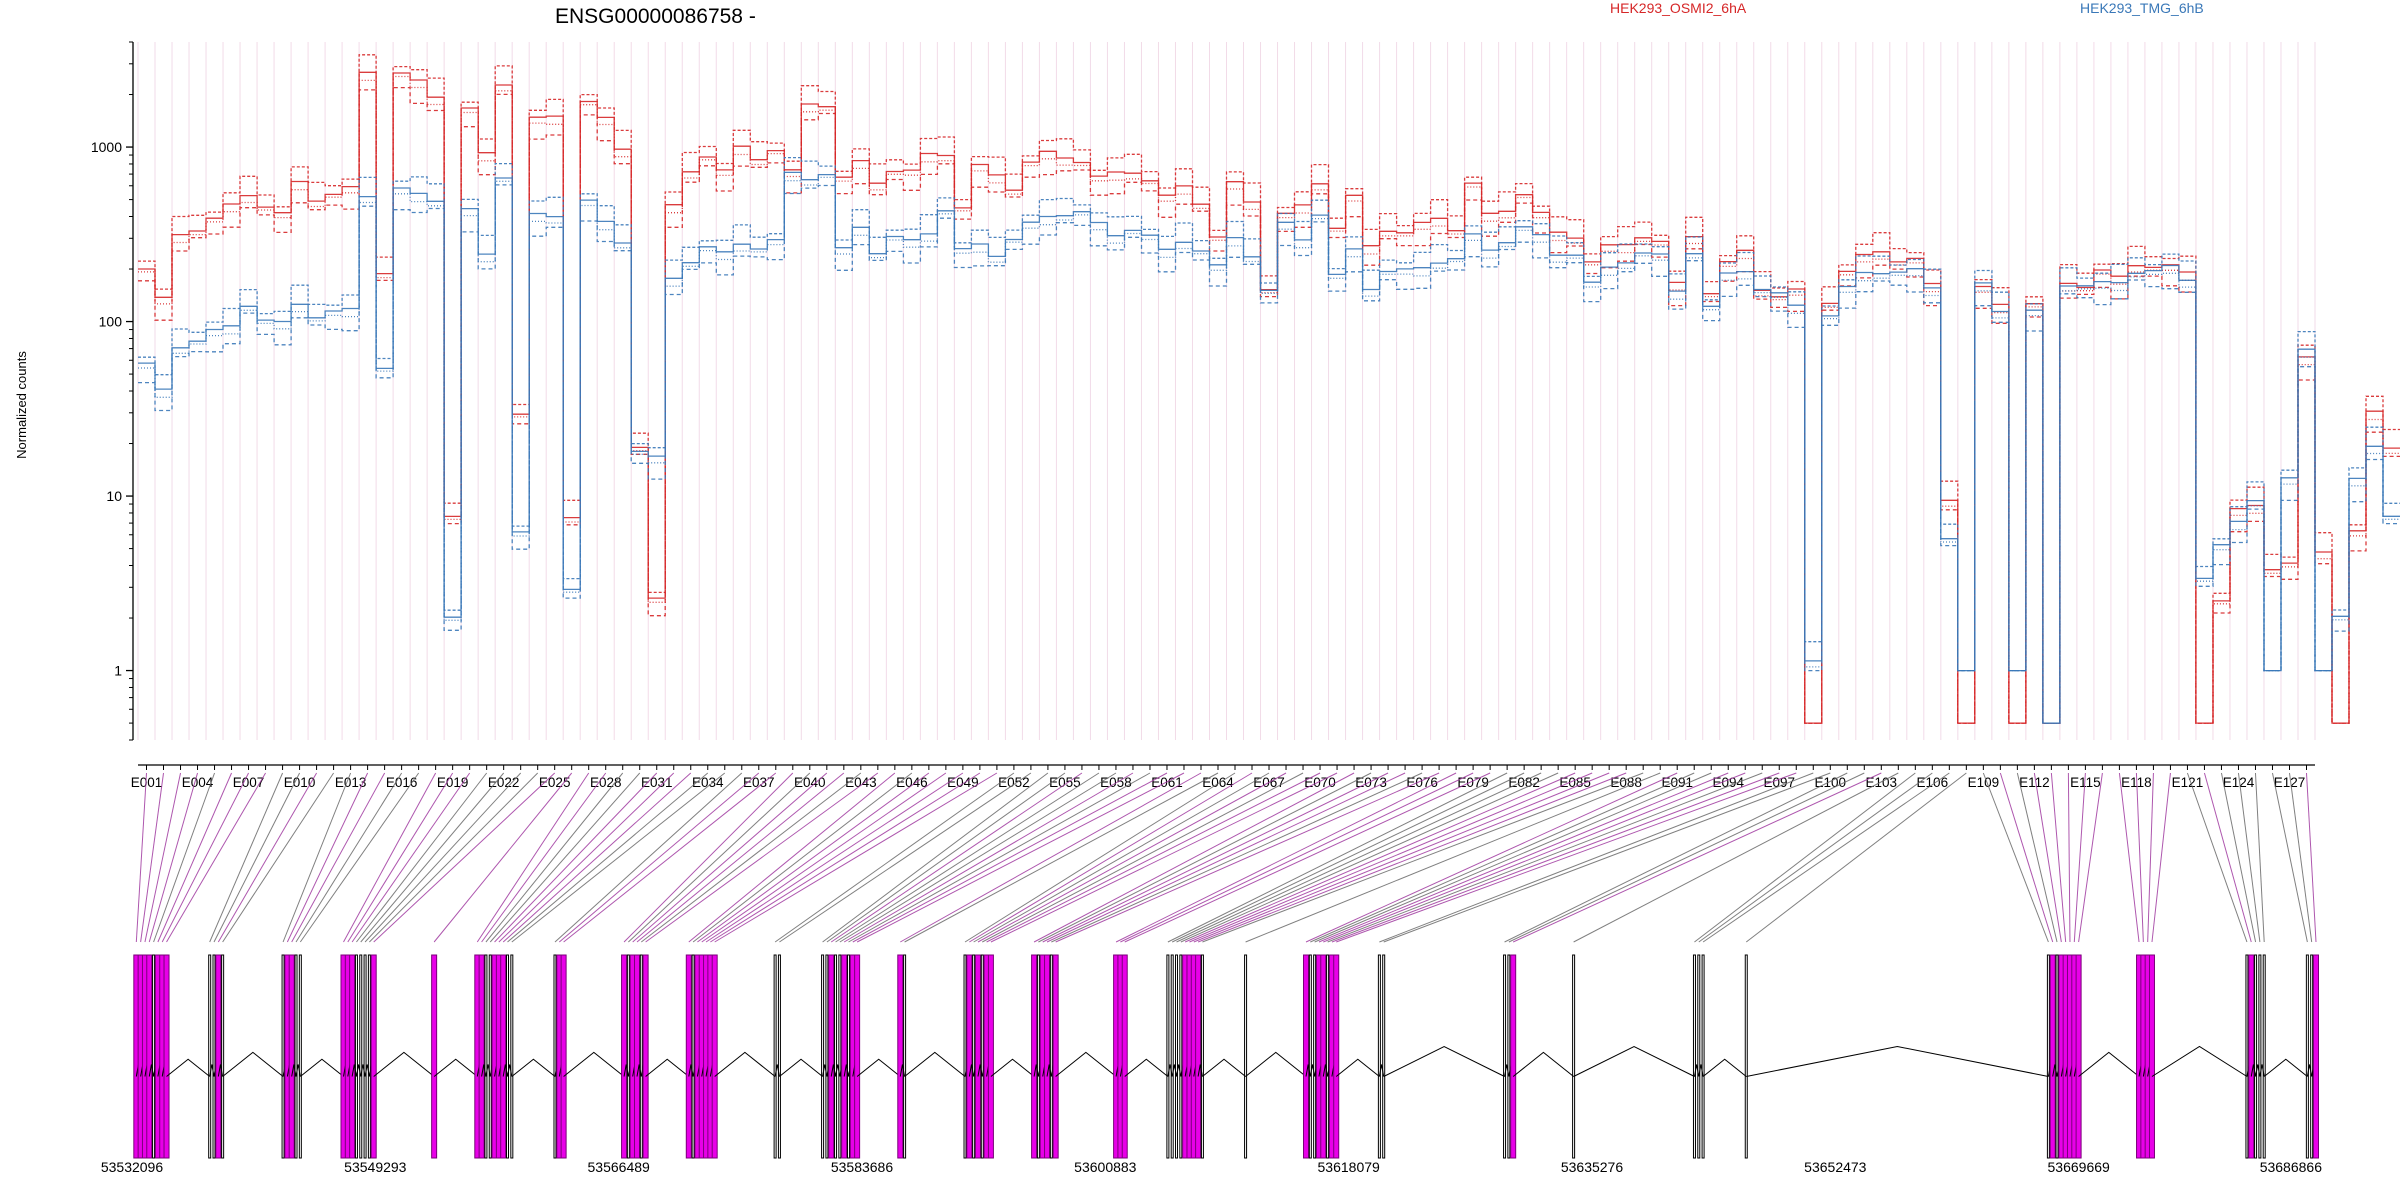 This screenshot has width=2400, height=1200. Describe the element at coordinates (1524, 782) in the screenshot. I see `x-tick-label: E082` at that location.